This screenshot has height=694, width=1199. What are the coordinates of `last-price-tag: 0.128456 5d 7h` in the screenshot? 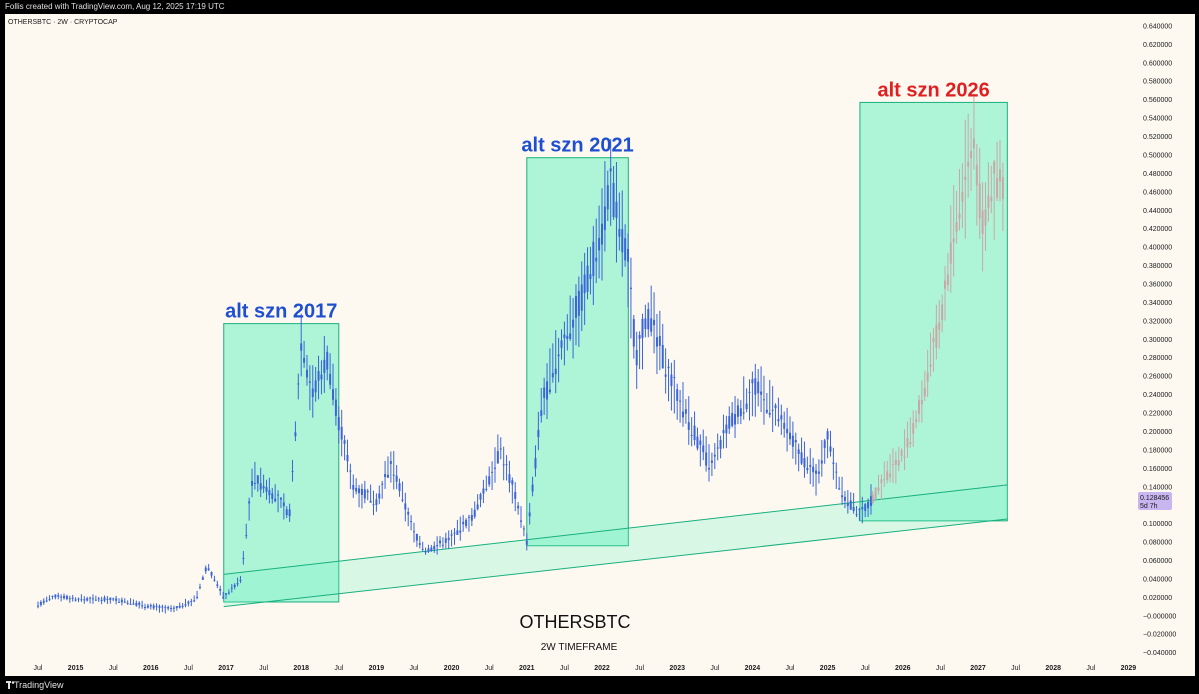 It's located at (1155, 501).